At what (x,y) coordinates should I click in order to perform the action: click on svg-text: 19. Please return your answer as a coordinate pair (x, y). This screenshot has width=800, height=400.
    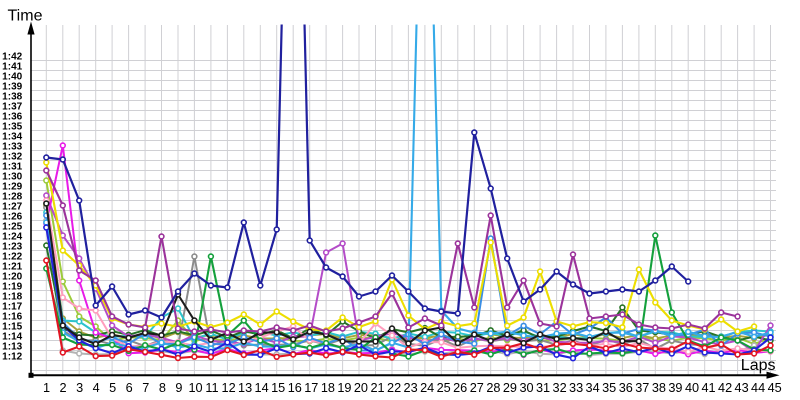
    Looking at the image, I should click on (344, 388).